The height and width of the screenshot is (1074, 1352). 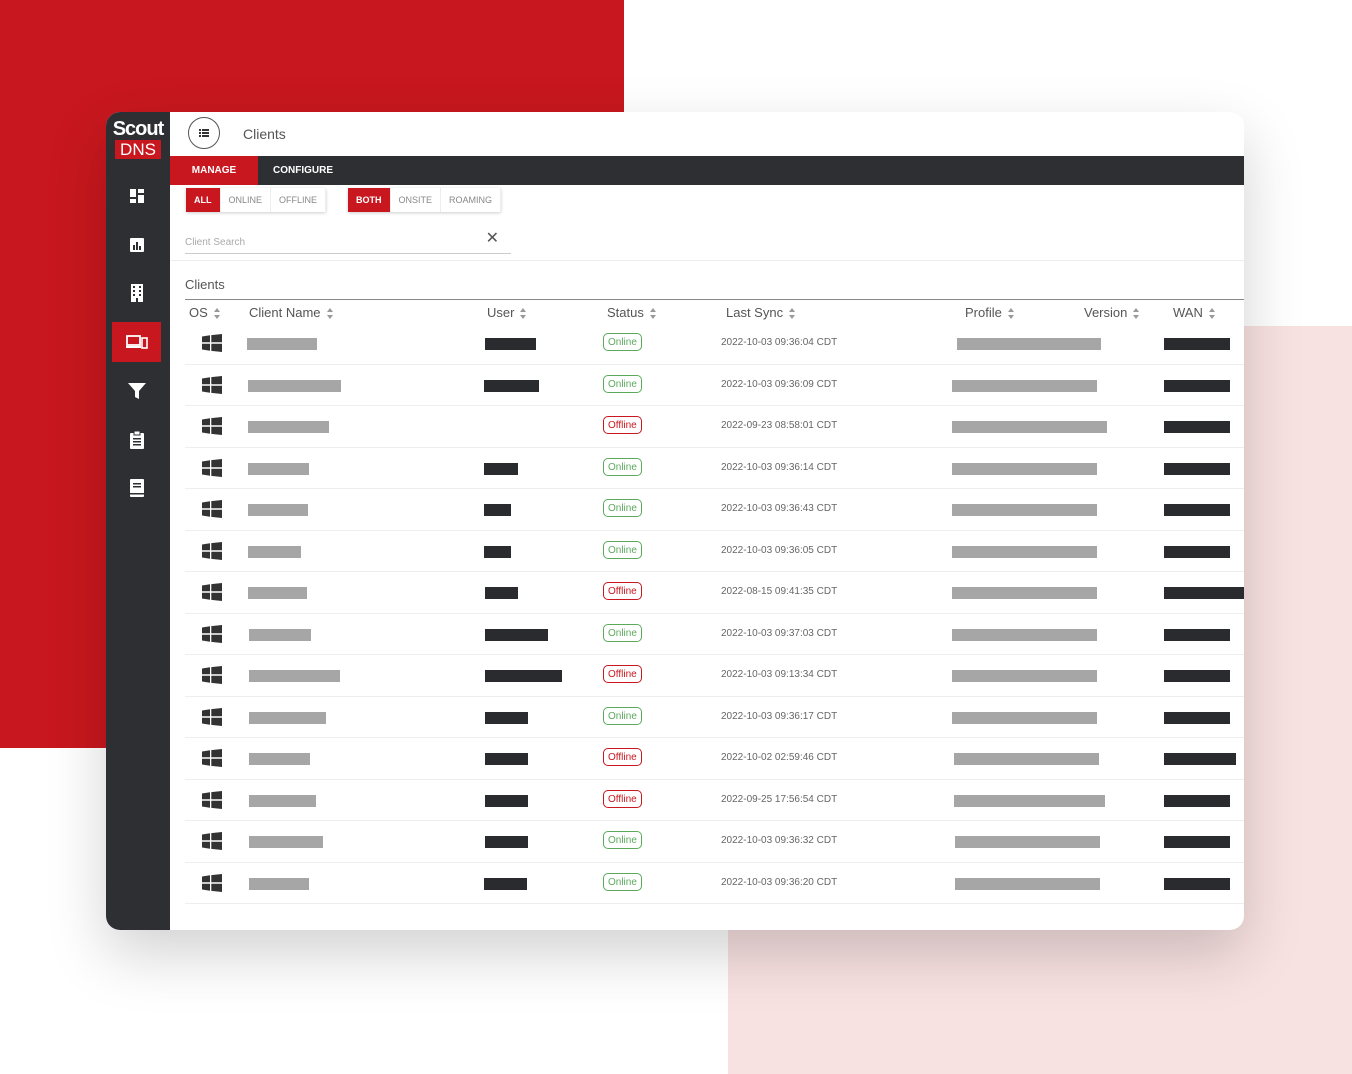 I want to click on column-header-status: Status, so click(x=632, y=312).